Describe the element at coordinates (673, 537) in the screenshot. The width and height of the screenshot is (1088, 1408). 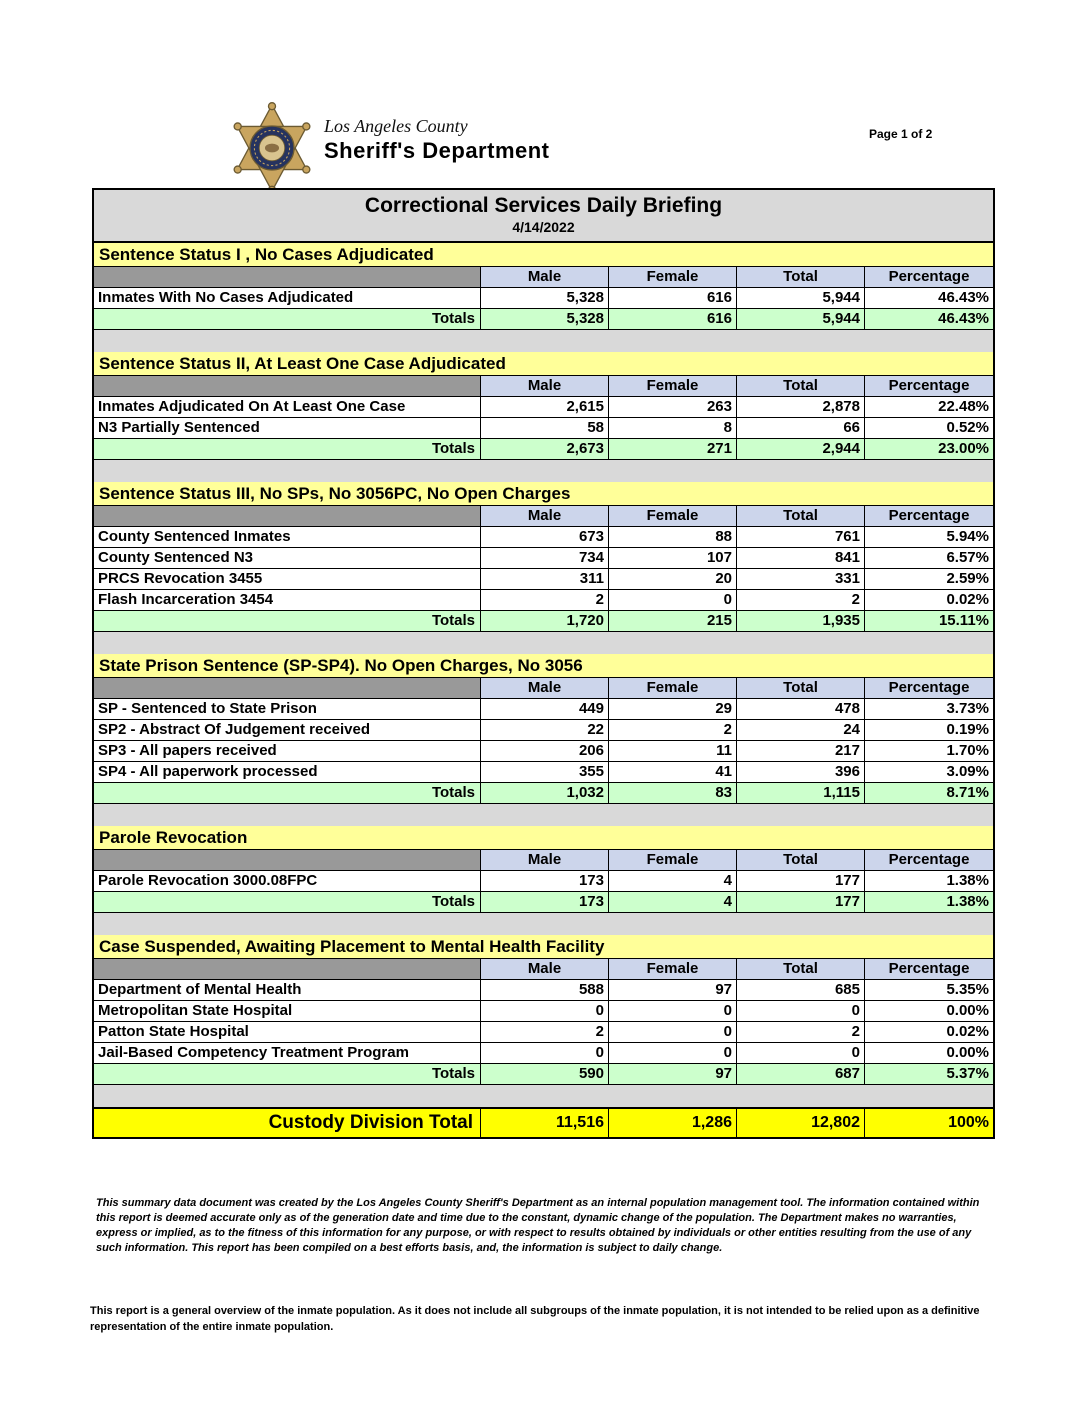
I see `cell-female: 88` at that location.